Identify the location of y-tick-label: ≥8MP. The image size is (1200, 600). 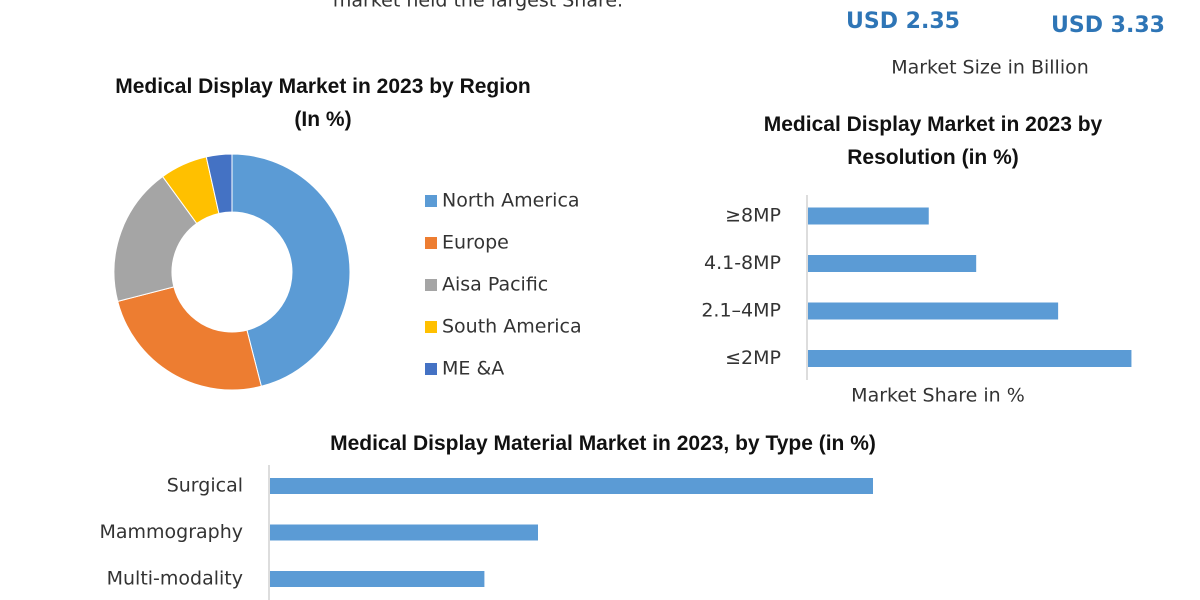
(753, 216).